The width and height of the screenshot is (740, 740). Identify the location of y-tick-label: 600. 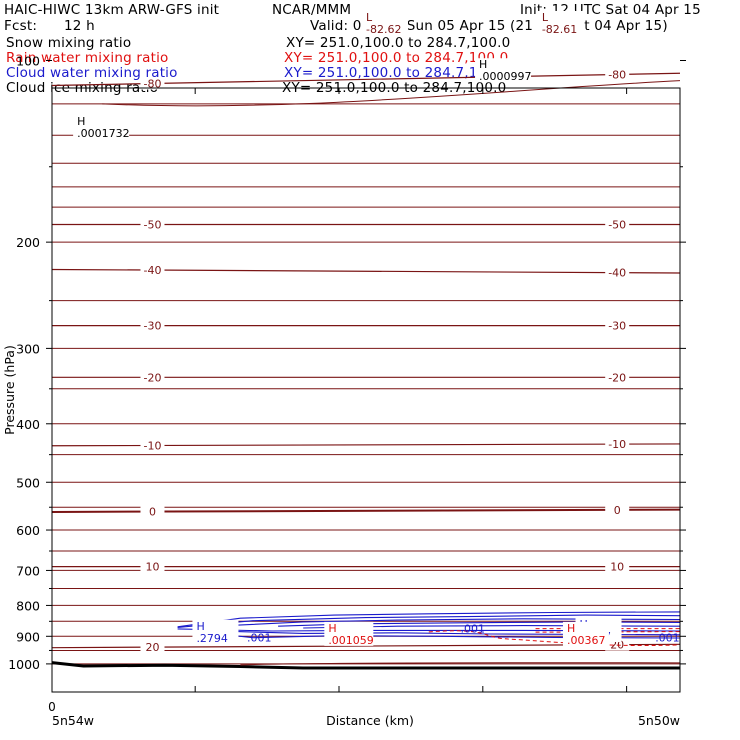
(28, 530).